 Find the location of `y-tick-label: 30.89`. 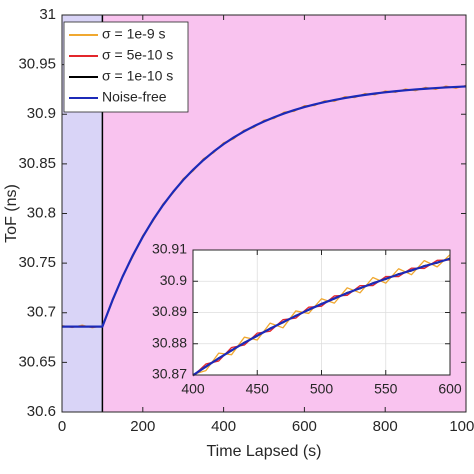

y-tick-label: 30.89 is located at coordinates (169, 311).